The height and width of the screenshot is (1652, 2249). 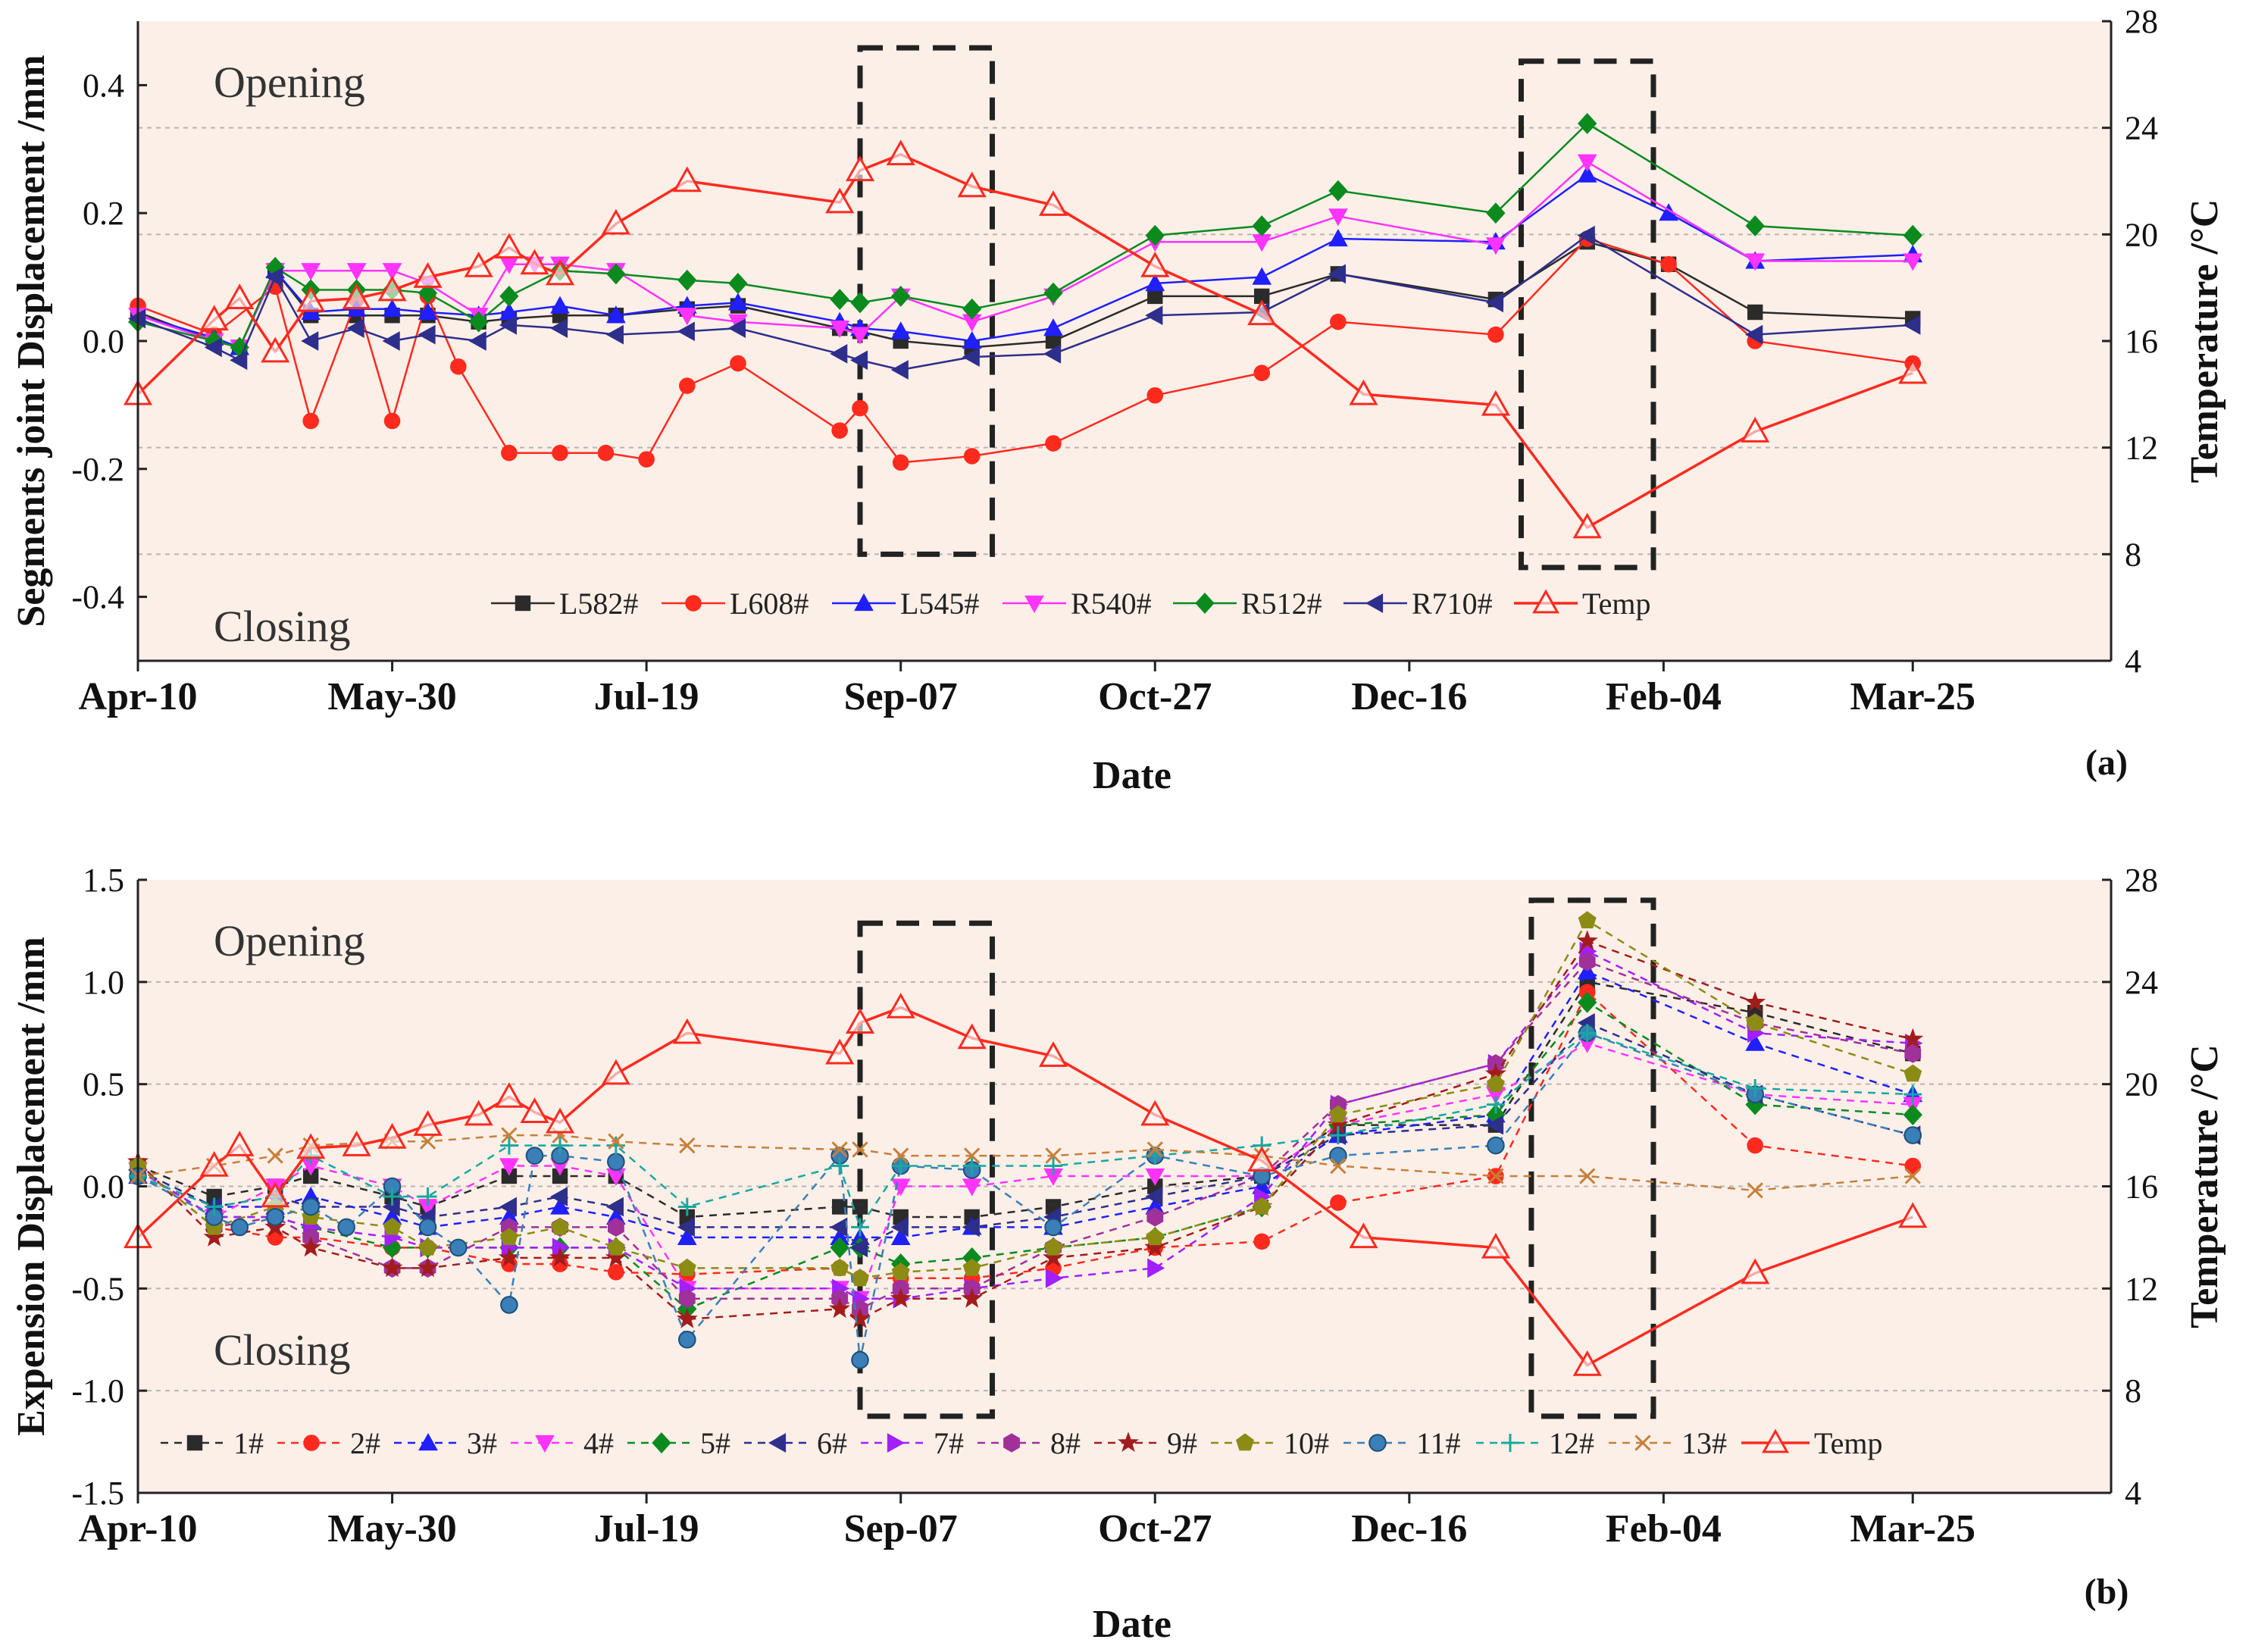 I want to click on legend-entry: 4#, so click(x=598, y=1443).